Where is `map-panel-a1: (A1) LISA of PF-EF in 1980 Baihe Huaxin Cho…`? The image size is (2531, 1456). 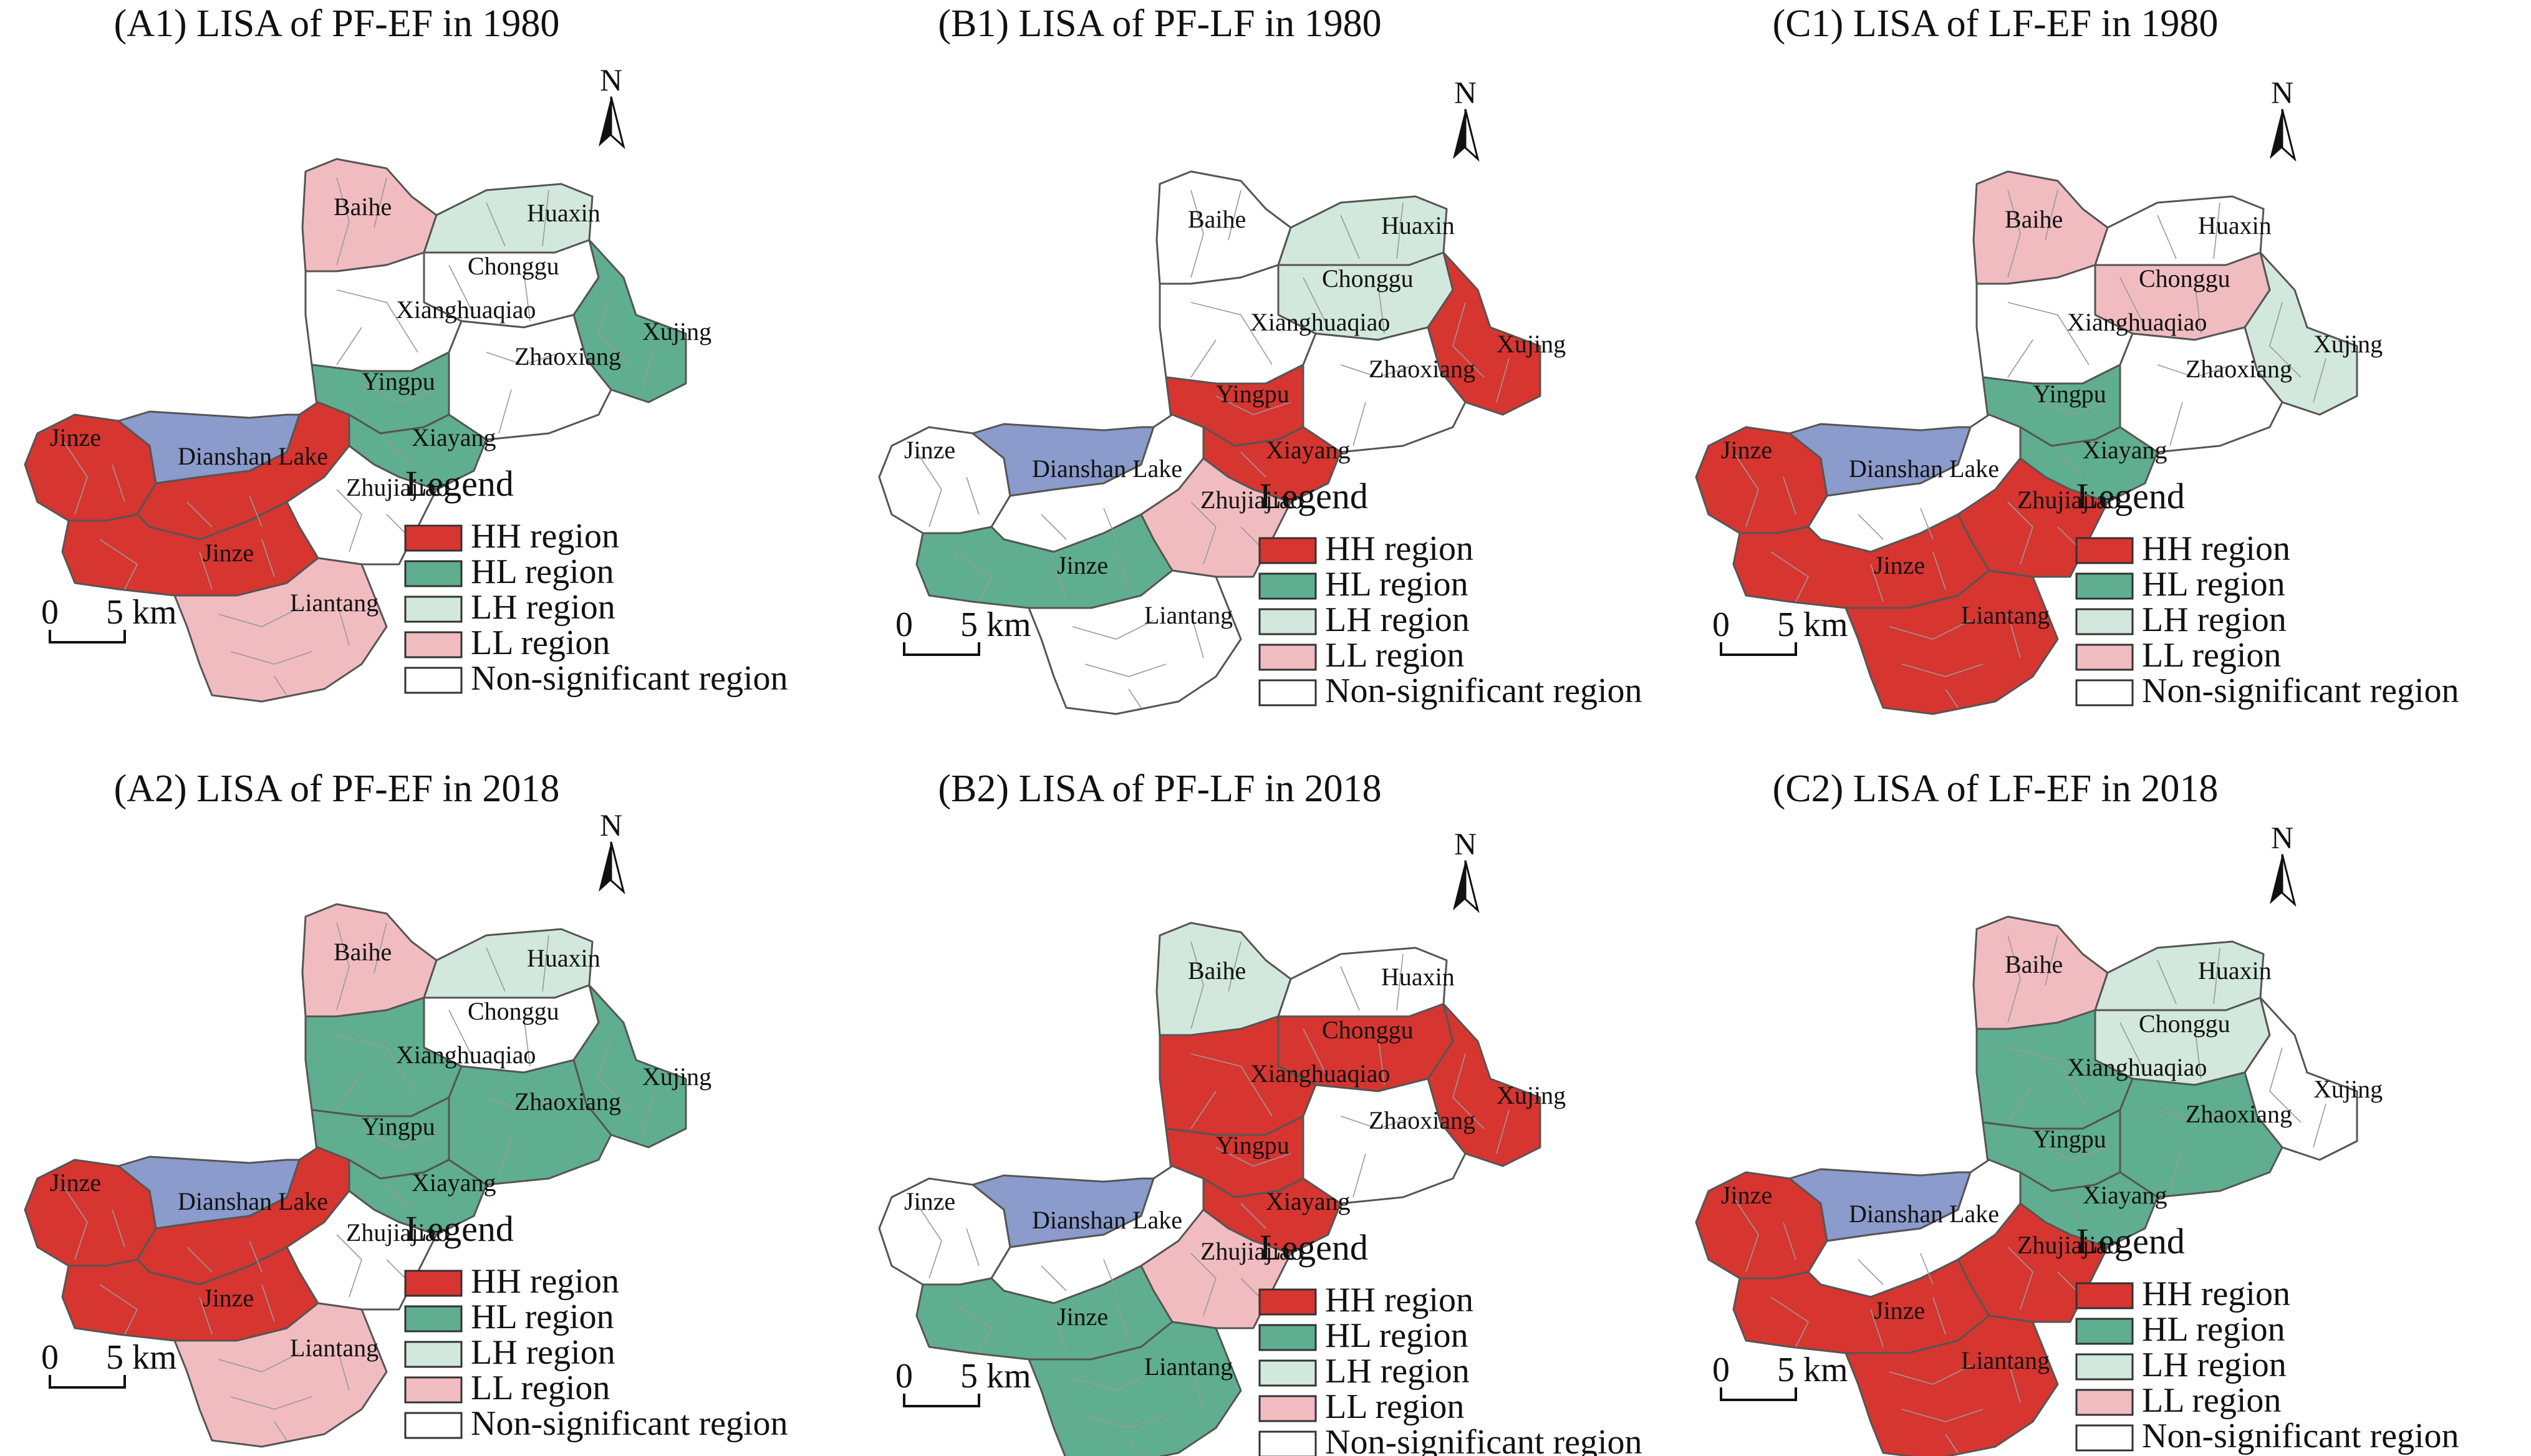 map-panel-a1: (A1) LISA of PF-EF in 1980 Baihe Huaxin Cho… is located at coordinates (406, 353).